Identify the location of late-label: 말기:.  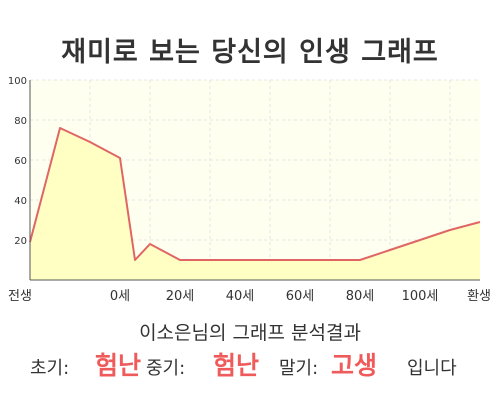
(299, 368).